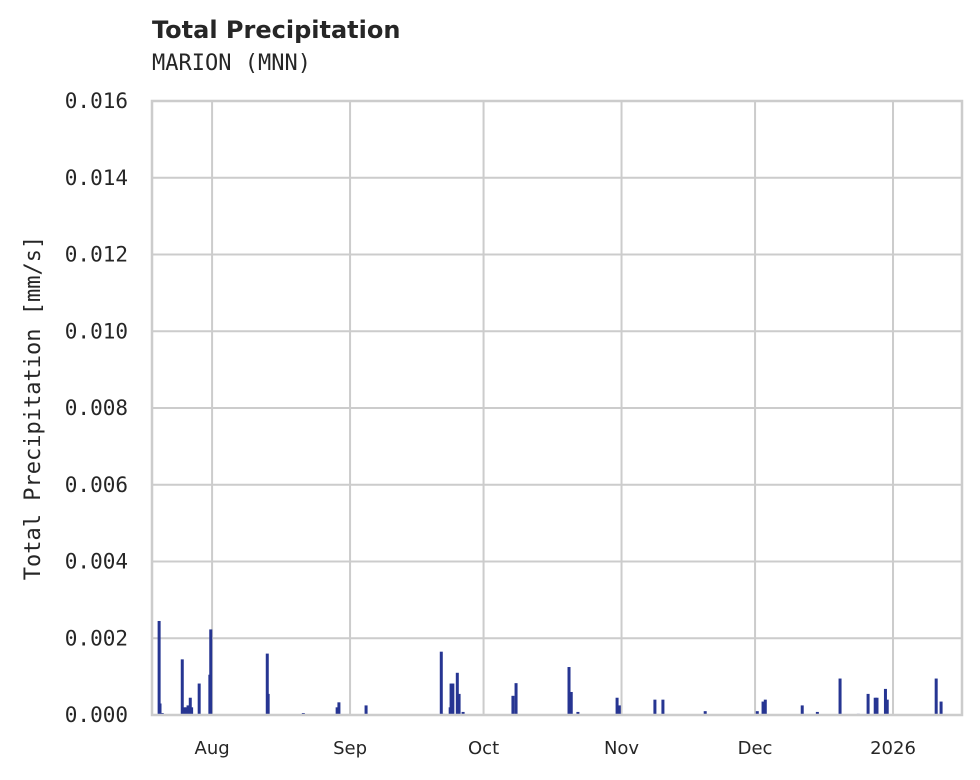  What do you see at coordinates (96, 638) in the screenshot?
I see `y-tick-label: 0.002` at bounding box center [96, 638].